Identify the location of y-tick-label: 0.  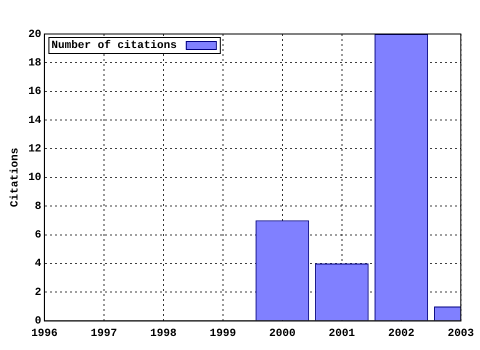
(38, 322).